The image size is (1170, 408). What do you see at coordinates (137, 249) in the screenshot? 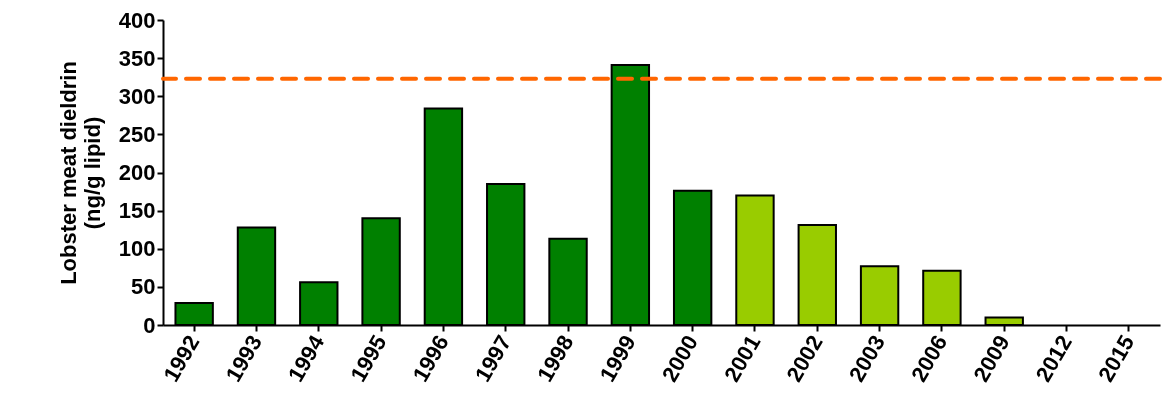
I see `y-tick-label: 100` at bounding box center [137, 249].